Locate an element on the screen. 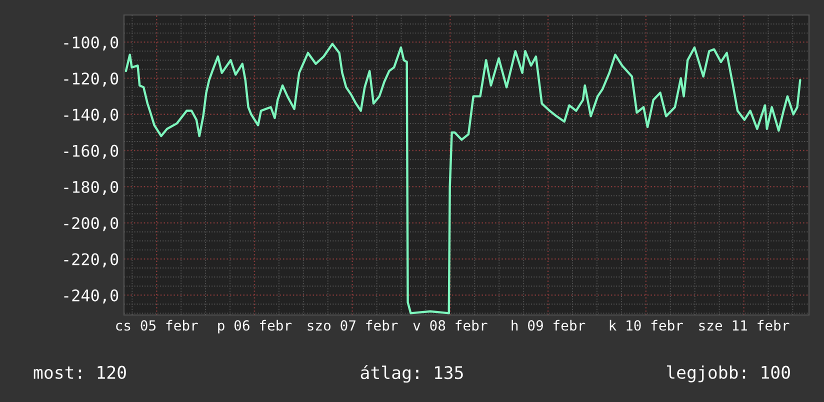 This screenshot has height=402, width=824. y-tick-label: -100,0 is located at coordinates (91, 43).